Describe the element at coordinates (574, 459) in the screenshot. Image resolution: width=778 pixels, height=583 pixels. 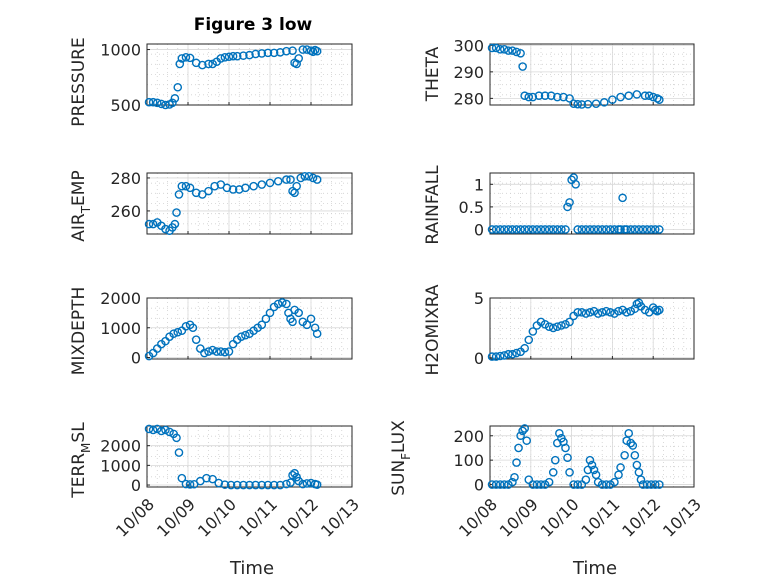
I see `axes-sun-flux: 0 100 200` at that location.